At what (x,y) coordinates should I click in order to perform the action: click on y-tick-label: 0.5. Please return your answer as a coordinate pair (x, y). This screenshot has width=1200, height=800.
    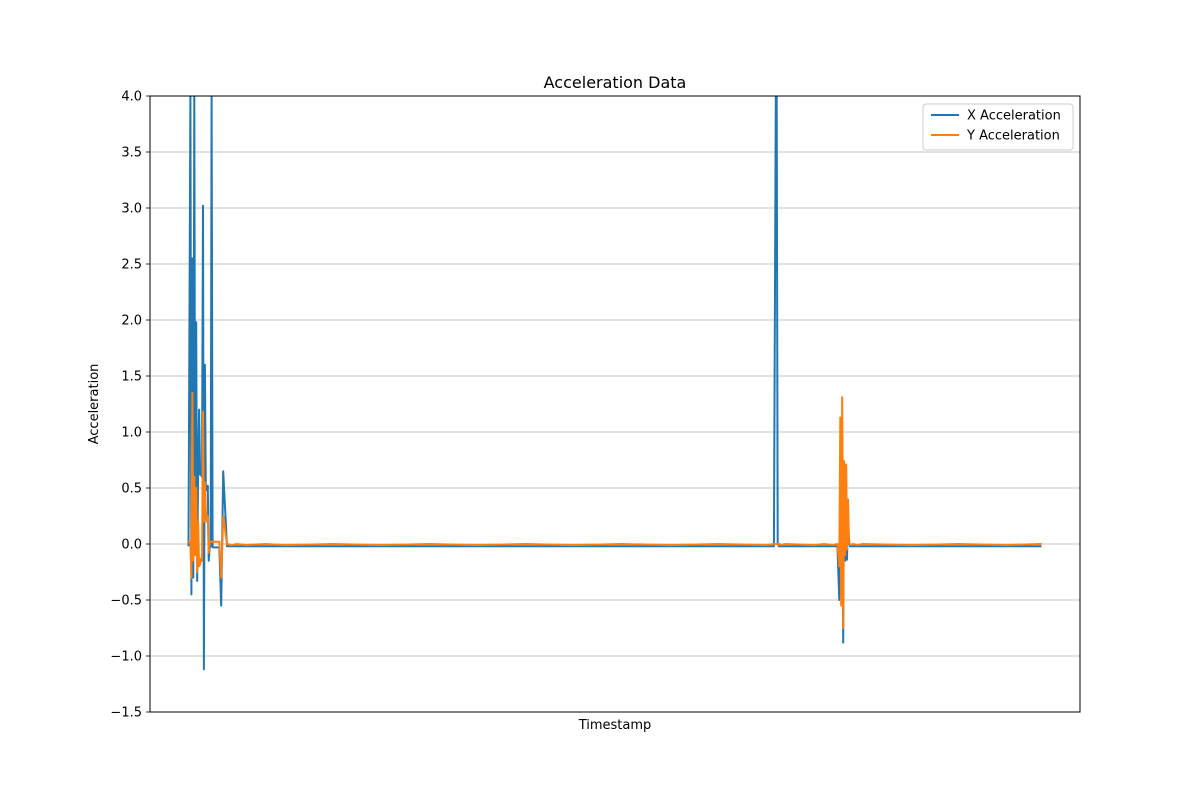
    Looking at the image, I should click on (131, 489).